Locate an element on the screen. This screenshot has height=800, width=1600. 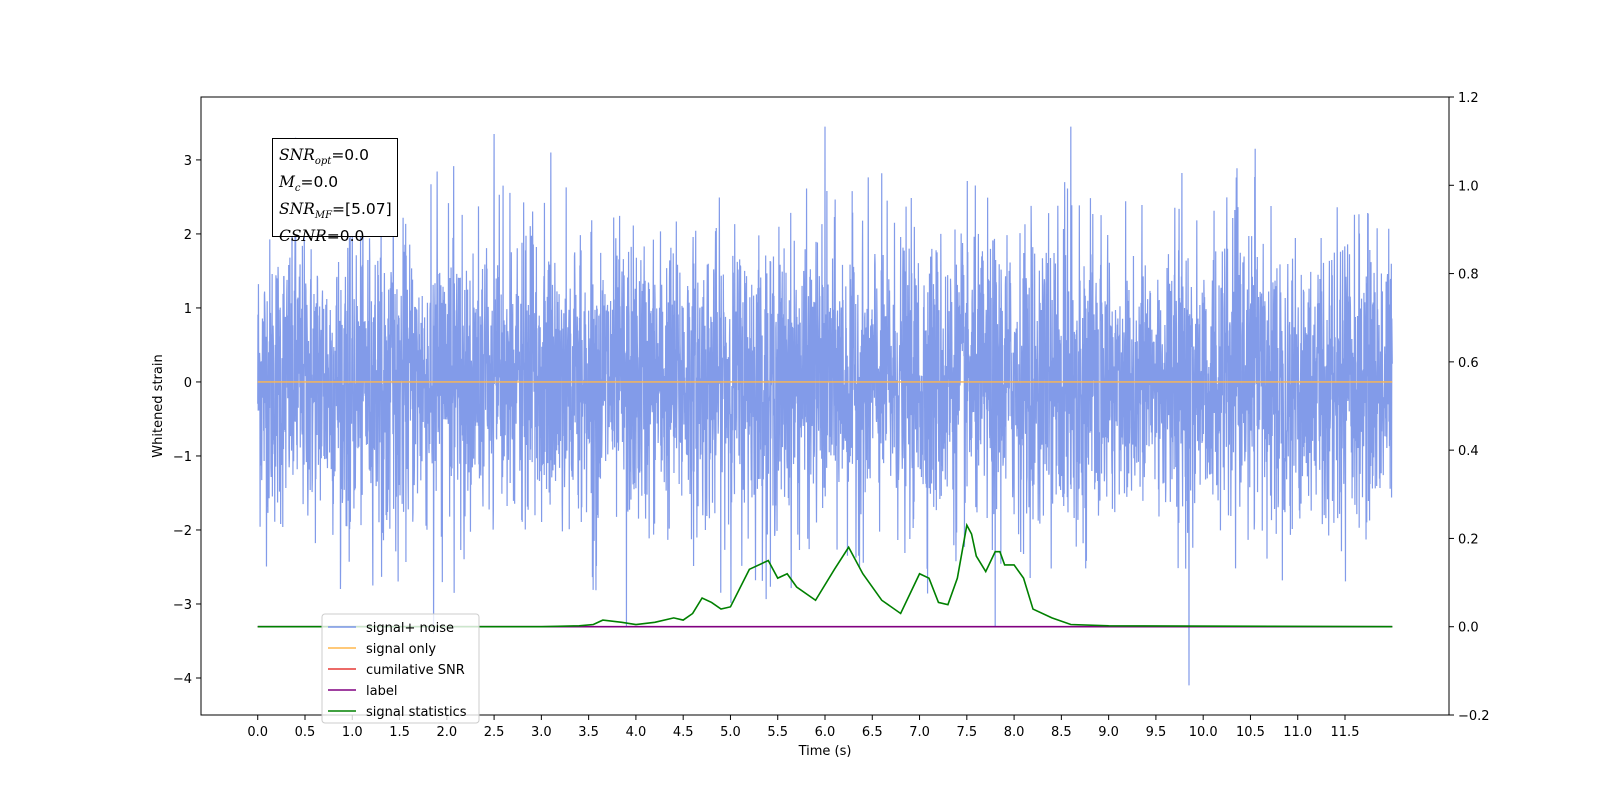
legend-label: signal statistics is located at coordinates (416, 712).